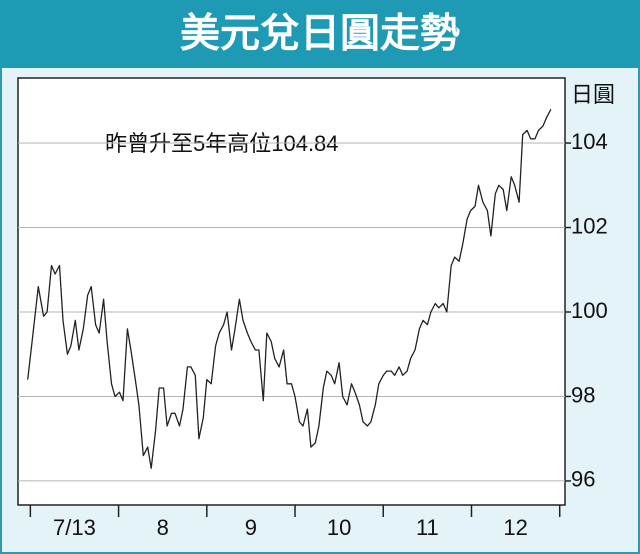 Image resolution: width=640 pixels, height=554 pixels. I want to click on y-tick-label: 96, so click(583, 479).